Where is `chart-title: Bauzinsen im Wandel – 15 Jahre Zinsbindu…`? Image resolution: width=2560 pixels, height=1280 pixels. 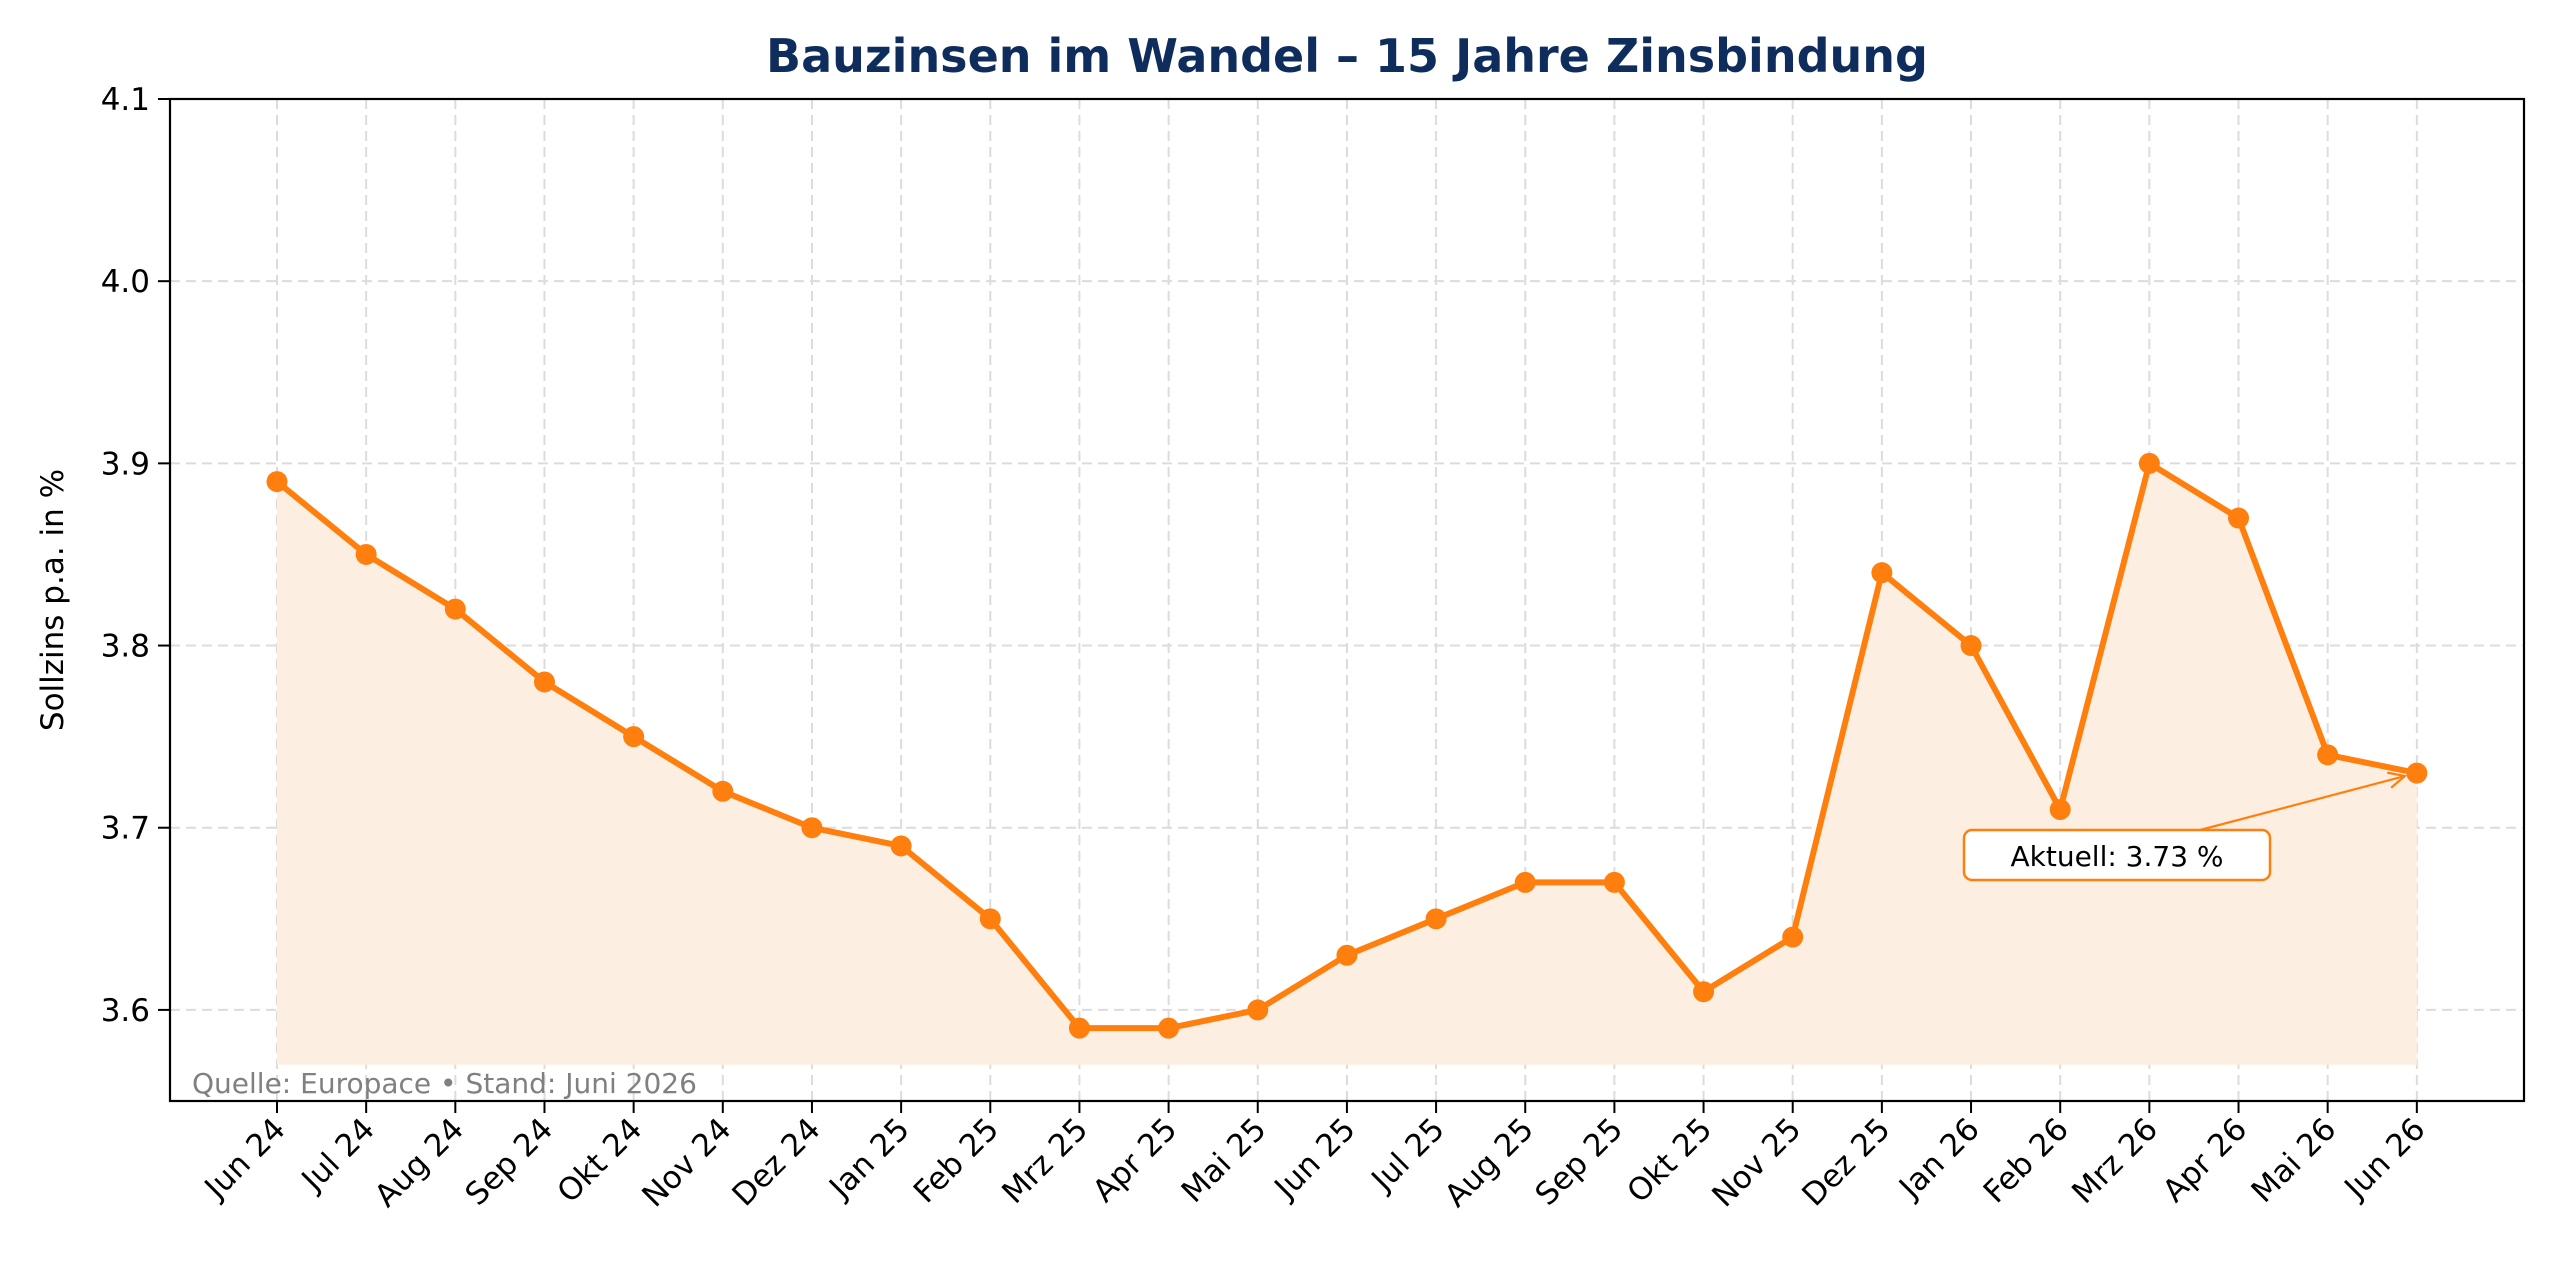
chart-title: Bauzinsen im Wandel – 15 Jahre Zinsbindu… is located at coordinates (1347, 56).